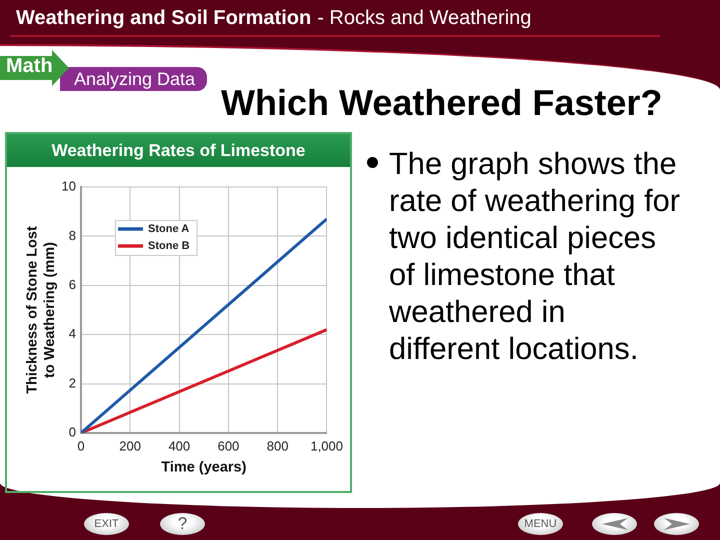  What do you see at coordinates (41, 310) in the screenshot?
I see `y-axis-title: Thickness of Stone Lost to Weathering (mm)` at bounding box center [41, 310].